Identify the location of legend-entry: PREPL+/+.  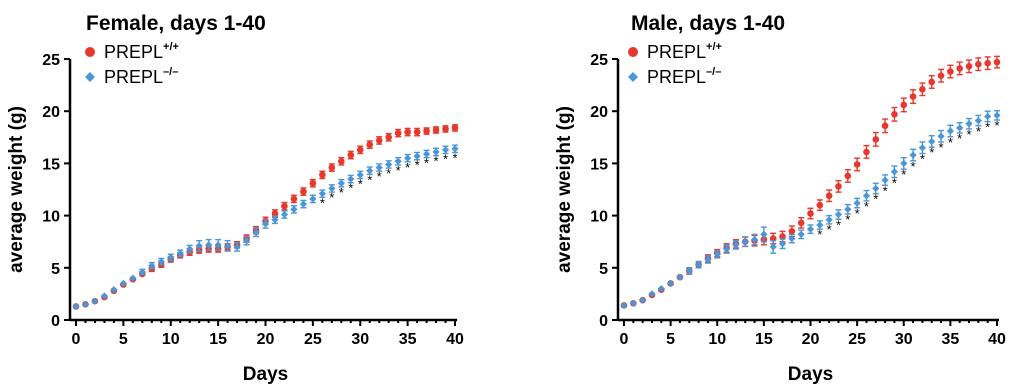
(141, 51).